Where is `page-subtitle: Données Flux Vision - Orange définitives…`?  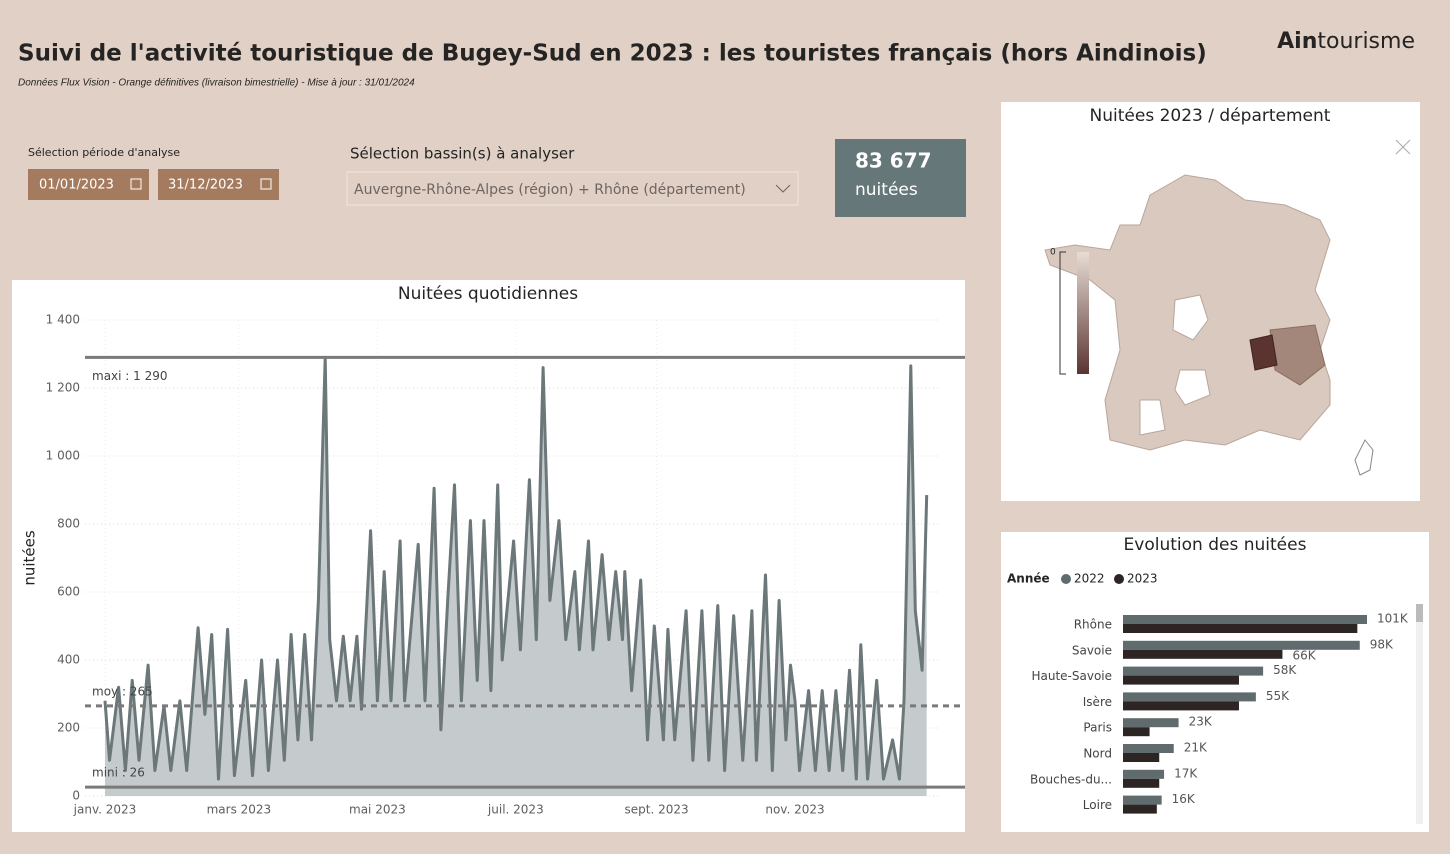
page-subtitle: Données Flux Vision - Orange définitives… is located at coordinates (216, 83).